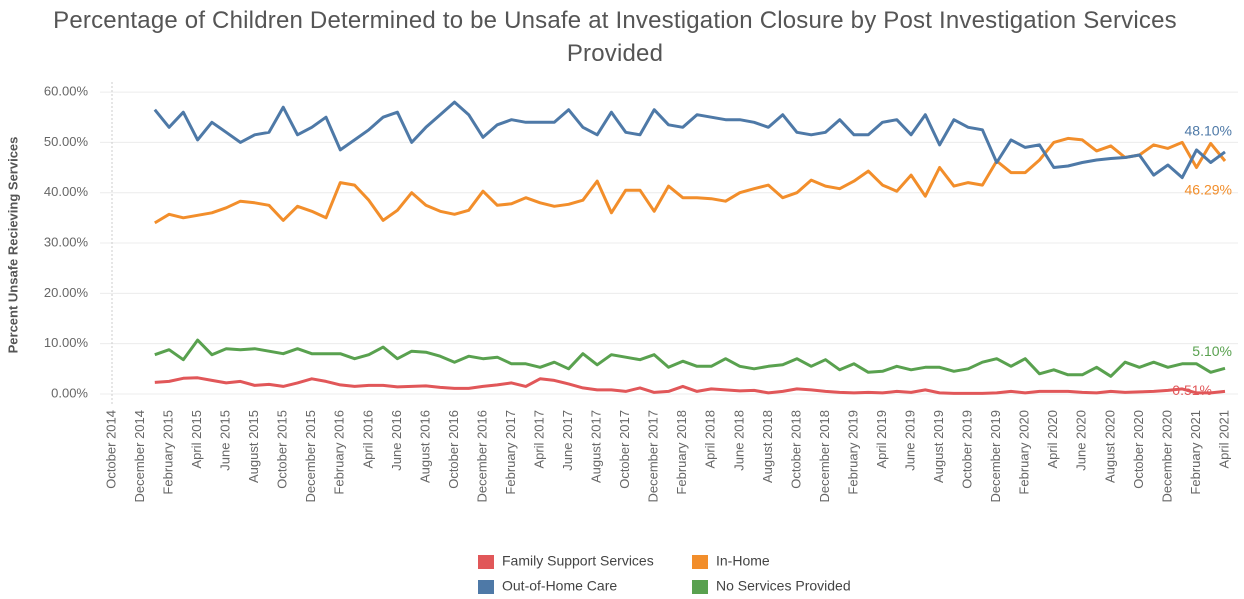  Describe the element at coordinates (881, 439) in the screenshot. I see `x-tick-label: April 2019` at that location.